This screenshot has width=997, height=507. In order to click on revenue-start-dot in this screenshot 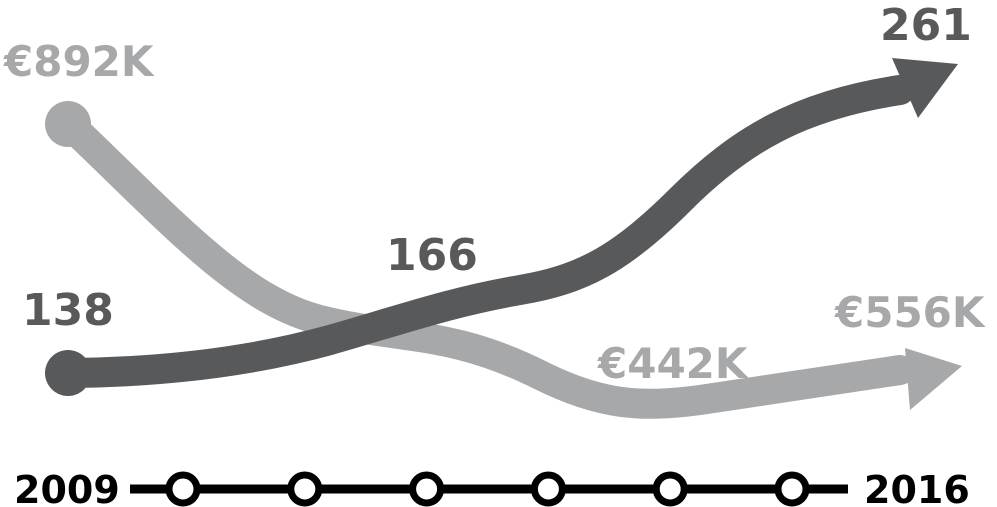, I will do `click(68, 124)`.